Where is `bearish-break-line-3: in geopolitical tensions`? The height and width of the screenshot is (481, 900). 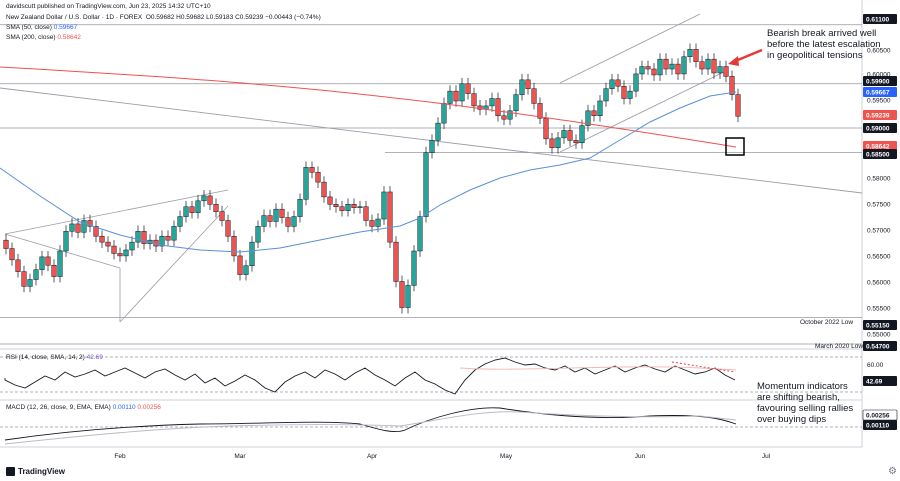 bearish-break-line-3: in geopolitical tensions is located at coordinates (815, 55).